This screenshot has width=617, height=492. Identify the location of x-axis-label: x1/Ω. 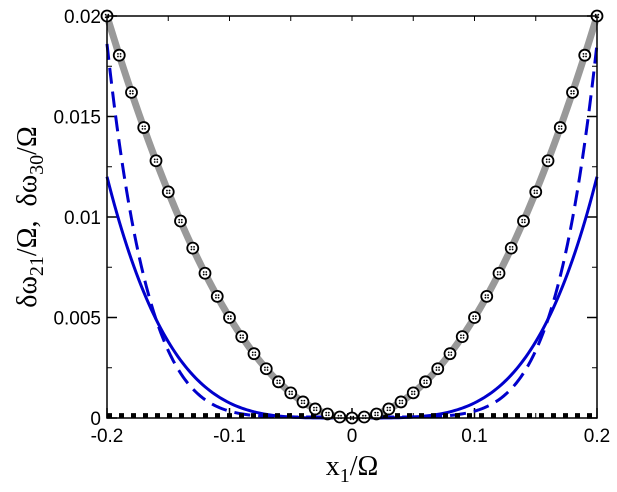
(352, 469).